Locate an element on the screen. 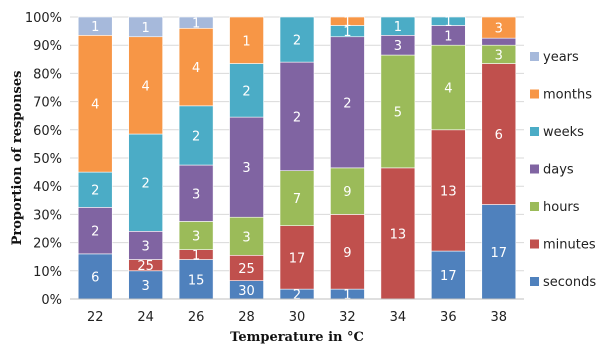 This screenshot has height=356, width=608. data-label: 5 is located at coordinates (398, 112).